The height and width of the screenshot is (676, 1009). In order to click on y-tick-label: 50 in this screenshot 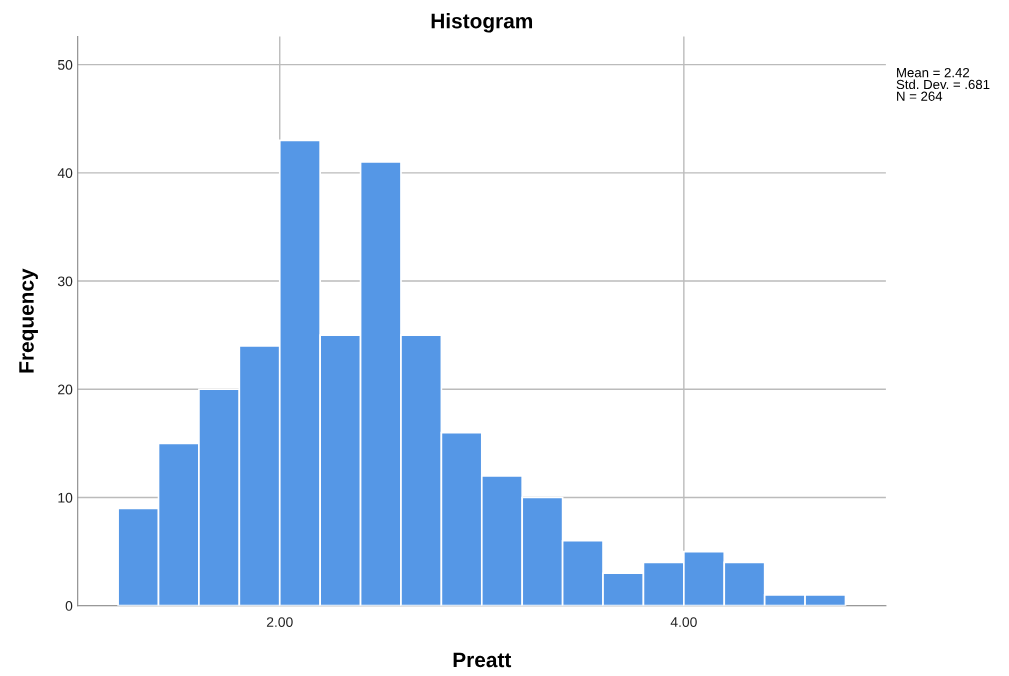, I will do `click(65, 64)`.